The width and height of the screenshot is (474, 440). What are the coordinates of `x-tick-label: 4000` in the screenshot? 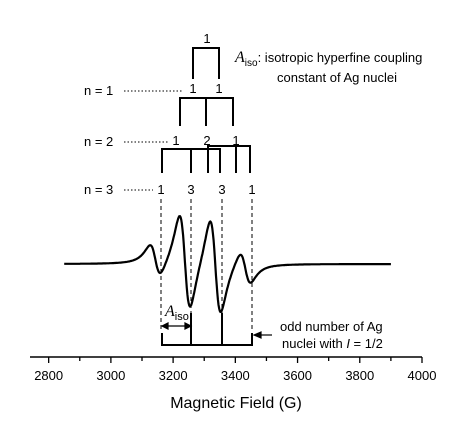 It's located at (422, 375).